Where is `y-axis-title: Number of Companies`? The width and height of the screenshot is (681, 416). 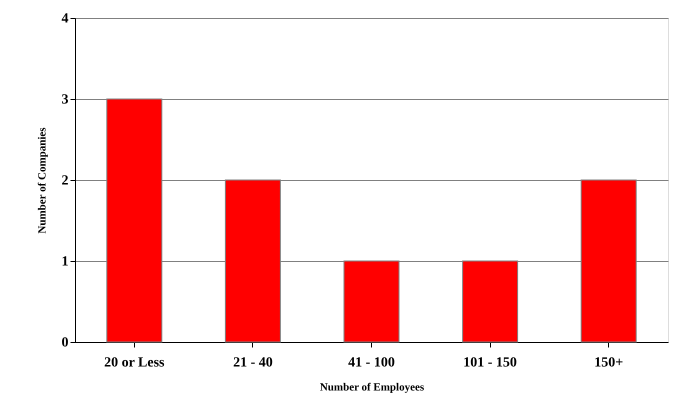
y-axis-title: Number of Companies is located at coordinates (42, 180).